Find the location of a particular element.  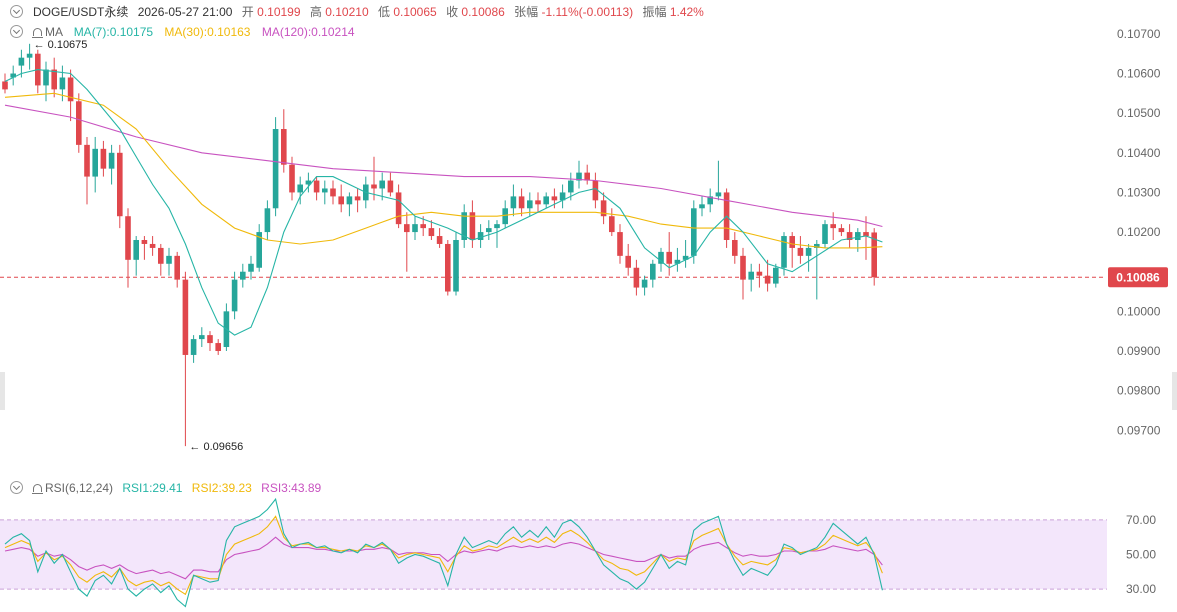

rsi-axis-tick: 70.00 is located at coordinates (1141, 520).